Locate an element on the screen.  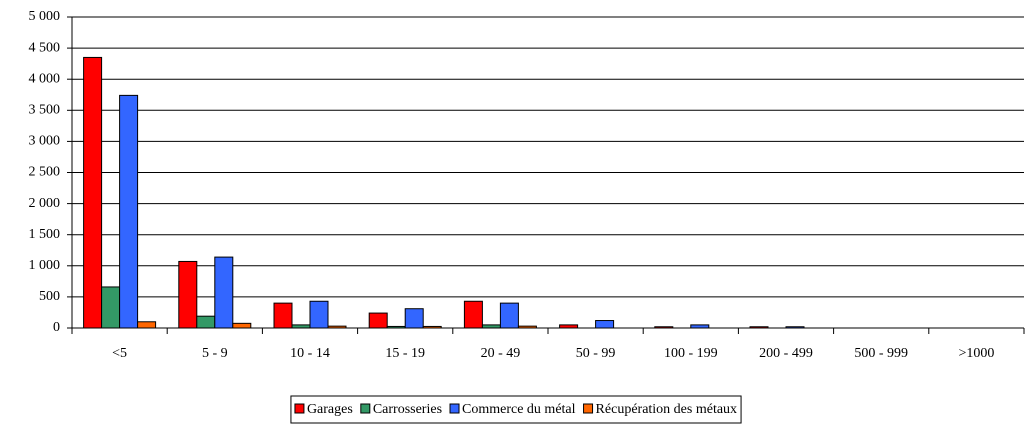
y-tick-label: 3 500 is located at coordinates (45, 110).